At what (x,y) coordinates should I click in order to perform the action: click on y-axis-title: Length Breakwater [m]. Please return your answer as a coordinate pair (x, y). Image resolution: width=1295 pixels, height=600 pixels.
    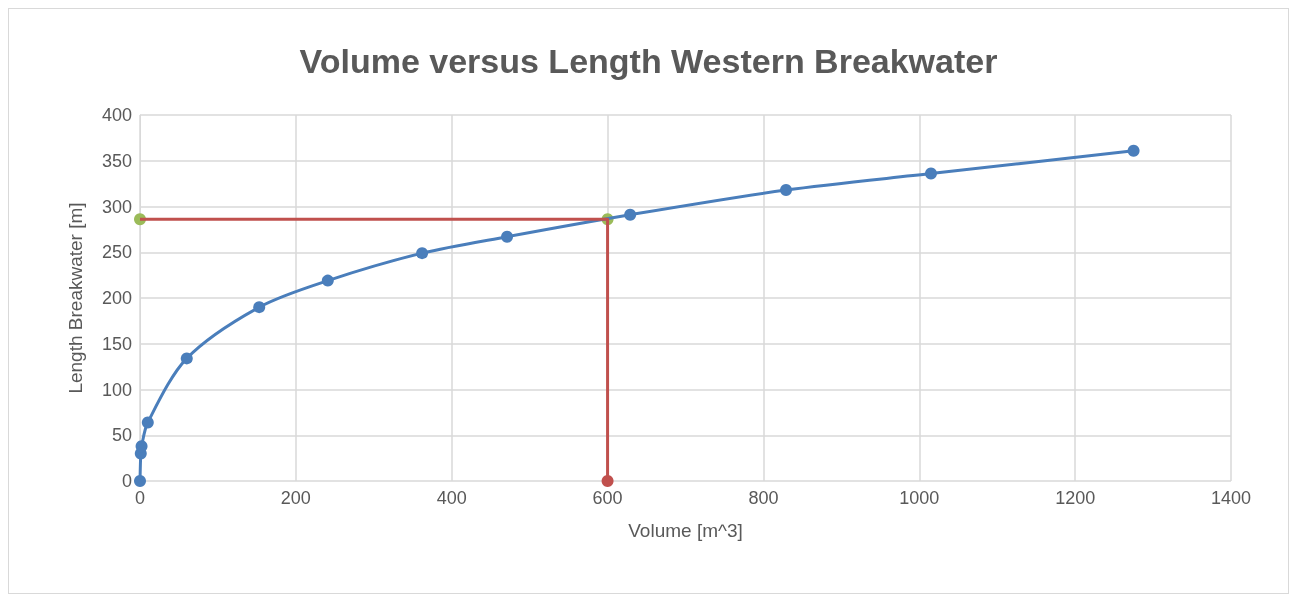
    Looking at the image, I should click on (75, 298).